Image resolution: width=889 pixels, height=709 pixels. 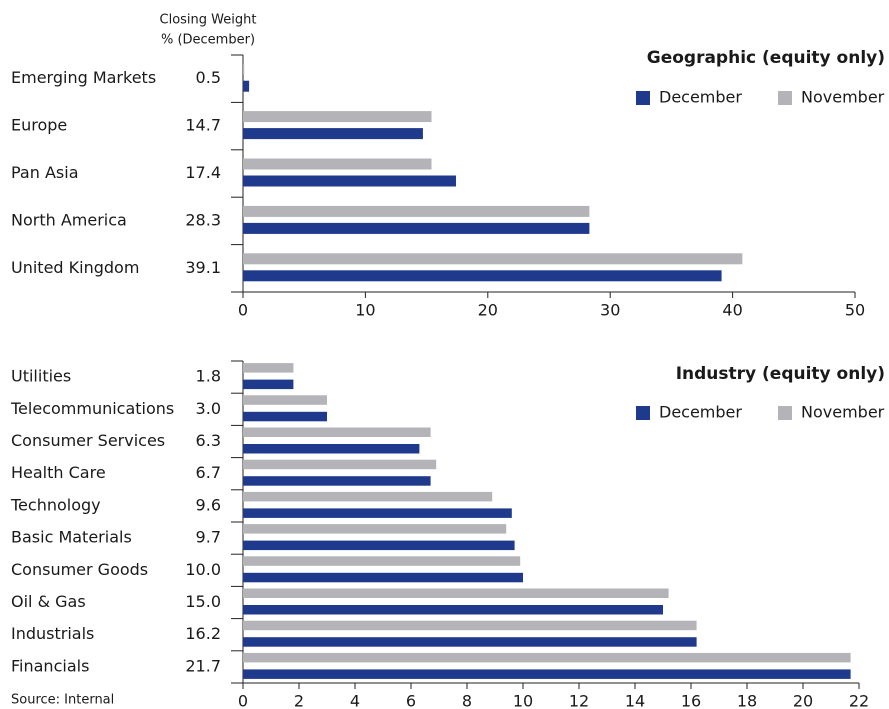 What do you see at coordinates (355, 700) in the screenshot?
I see `x-tick-label: 4` at bounding box center [355, 700].